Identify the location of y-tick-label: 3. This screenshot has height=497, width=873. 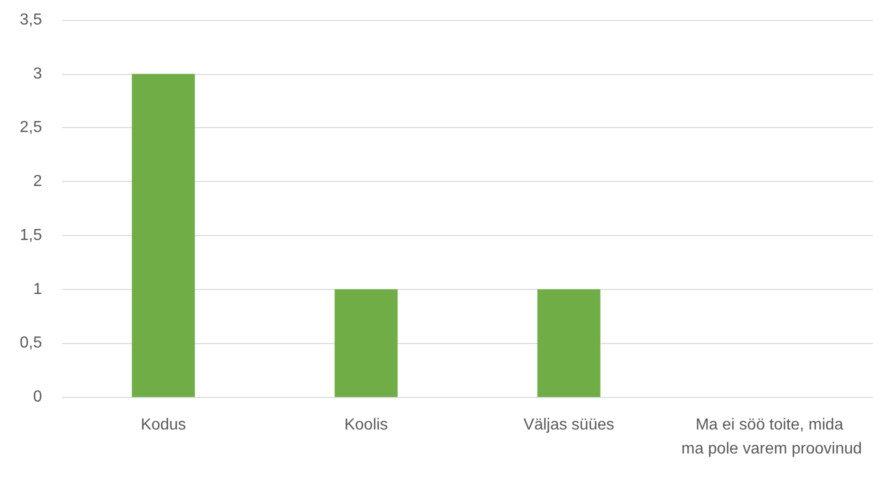
(37, 73).